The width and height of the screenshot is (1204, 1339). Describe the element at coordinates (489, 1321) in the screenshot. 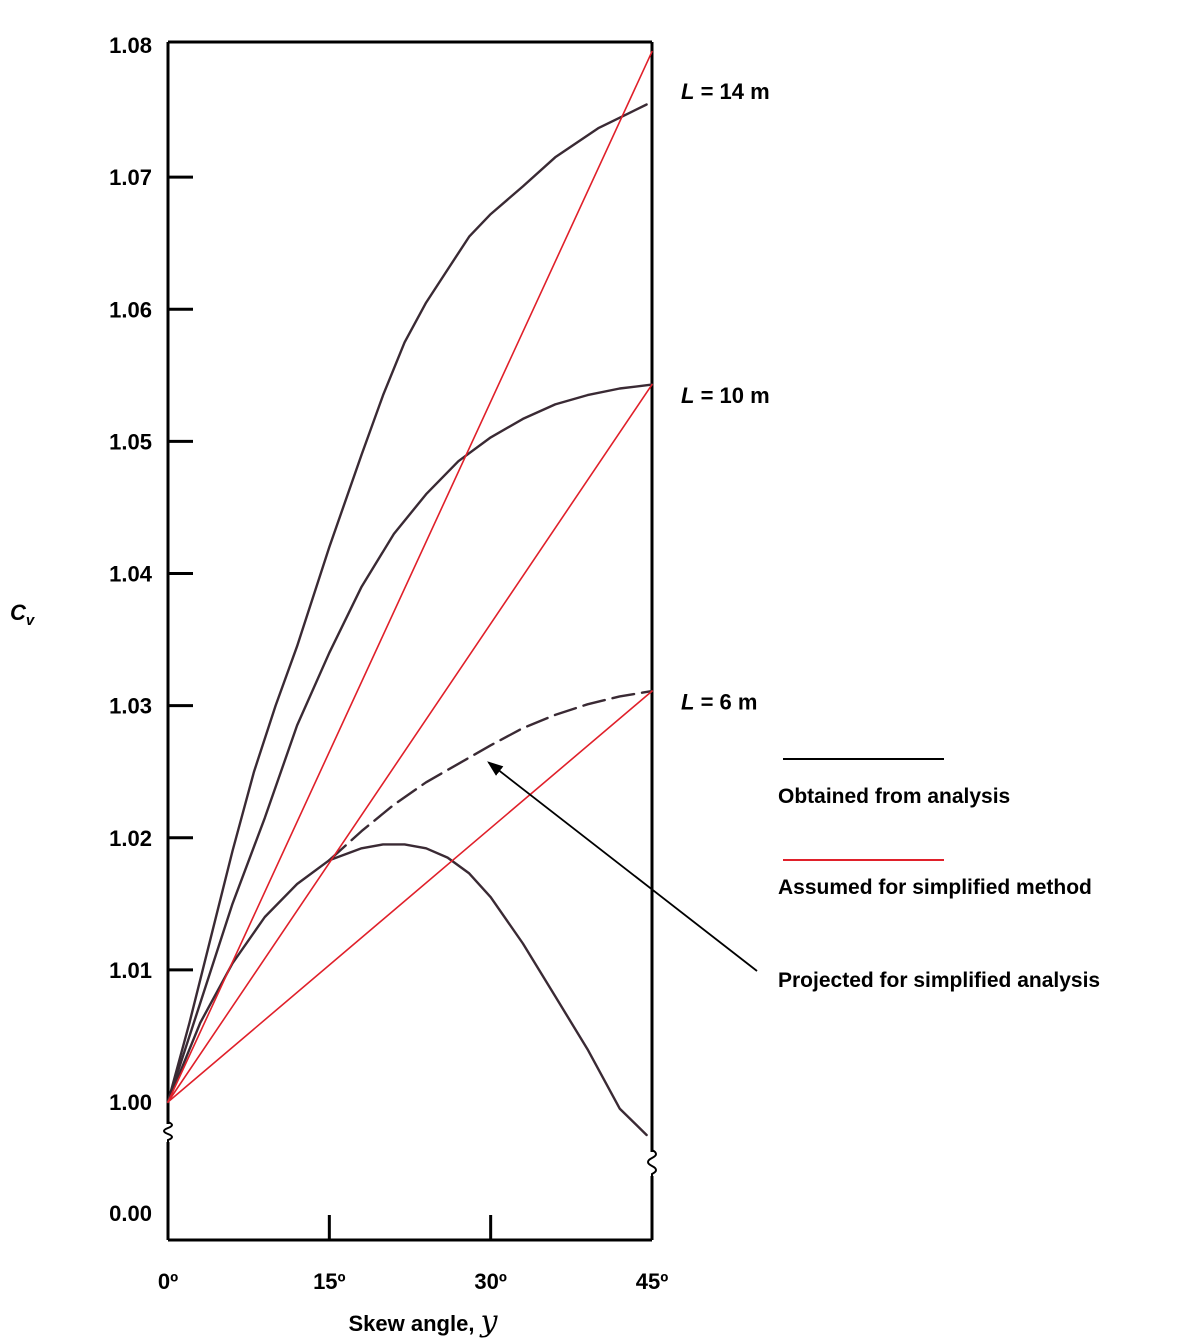

I see `x-axis-title-symbol: y` at that location.